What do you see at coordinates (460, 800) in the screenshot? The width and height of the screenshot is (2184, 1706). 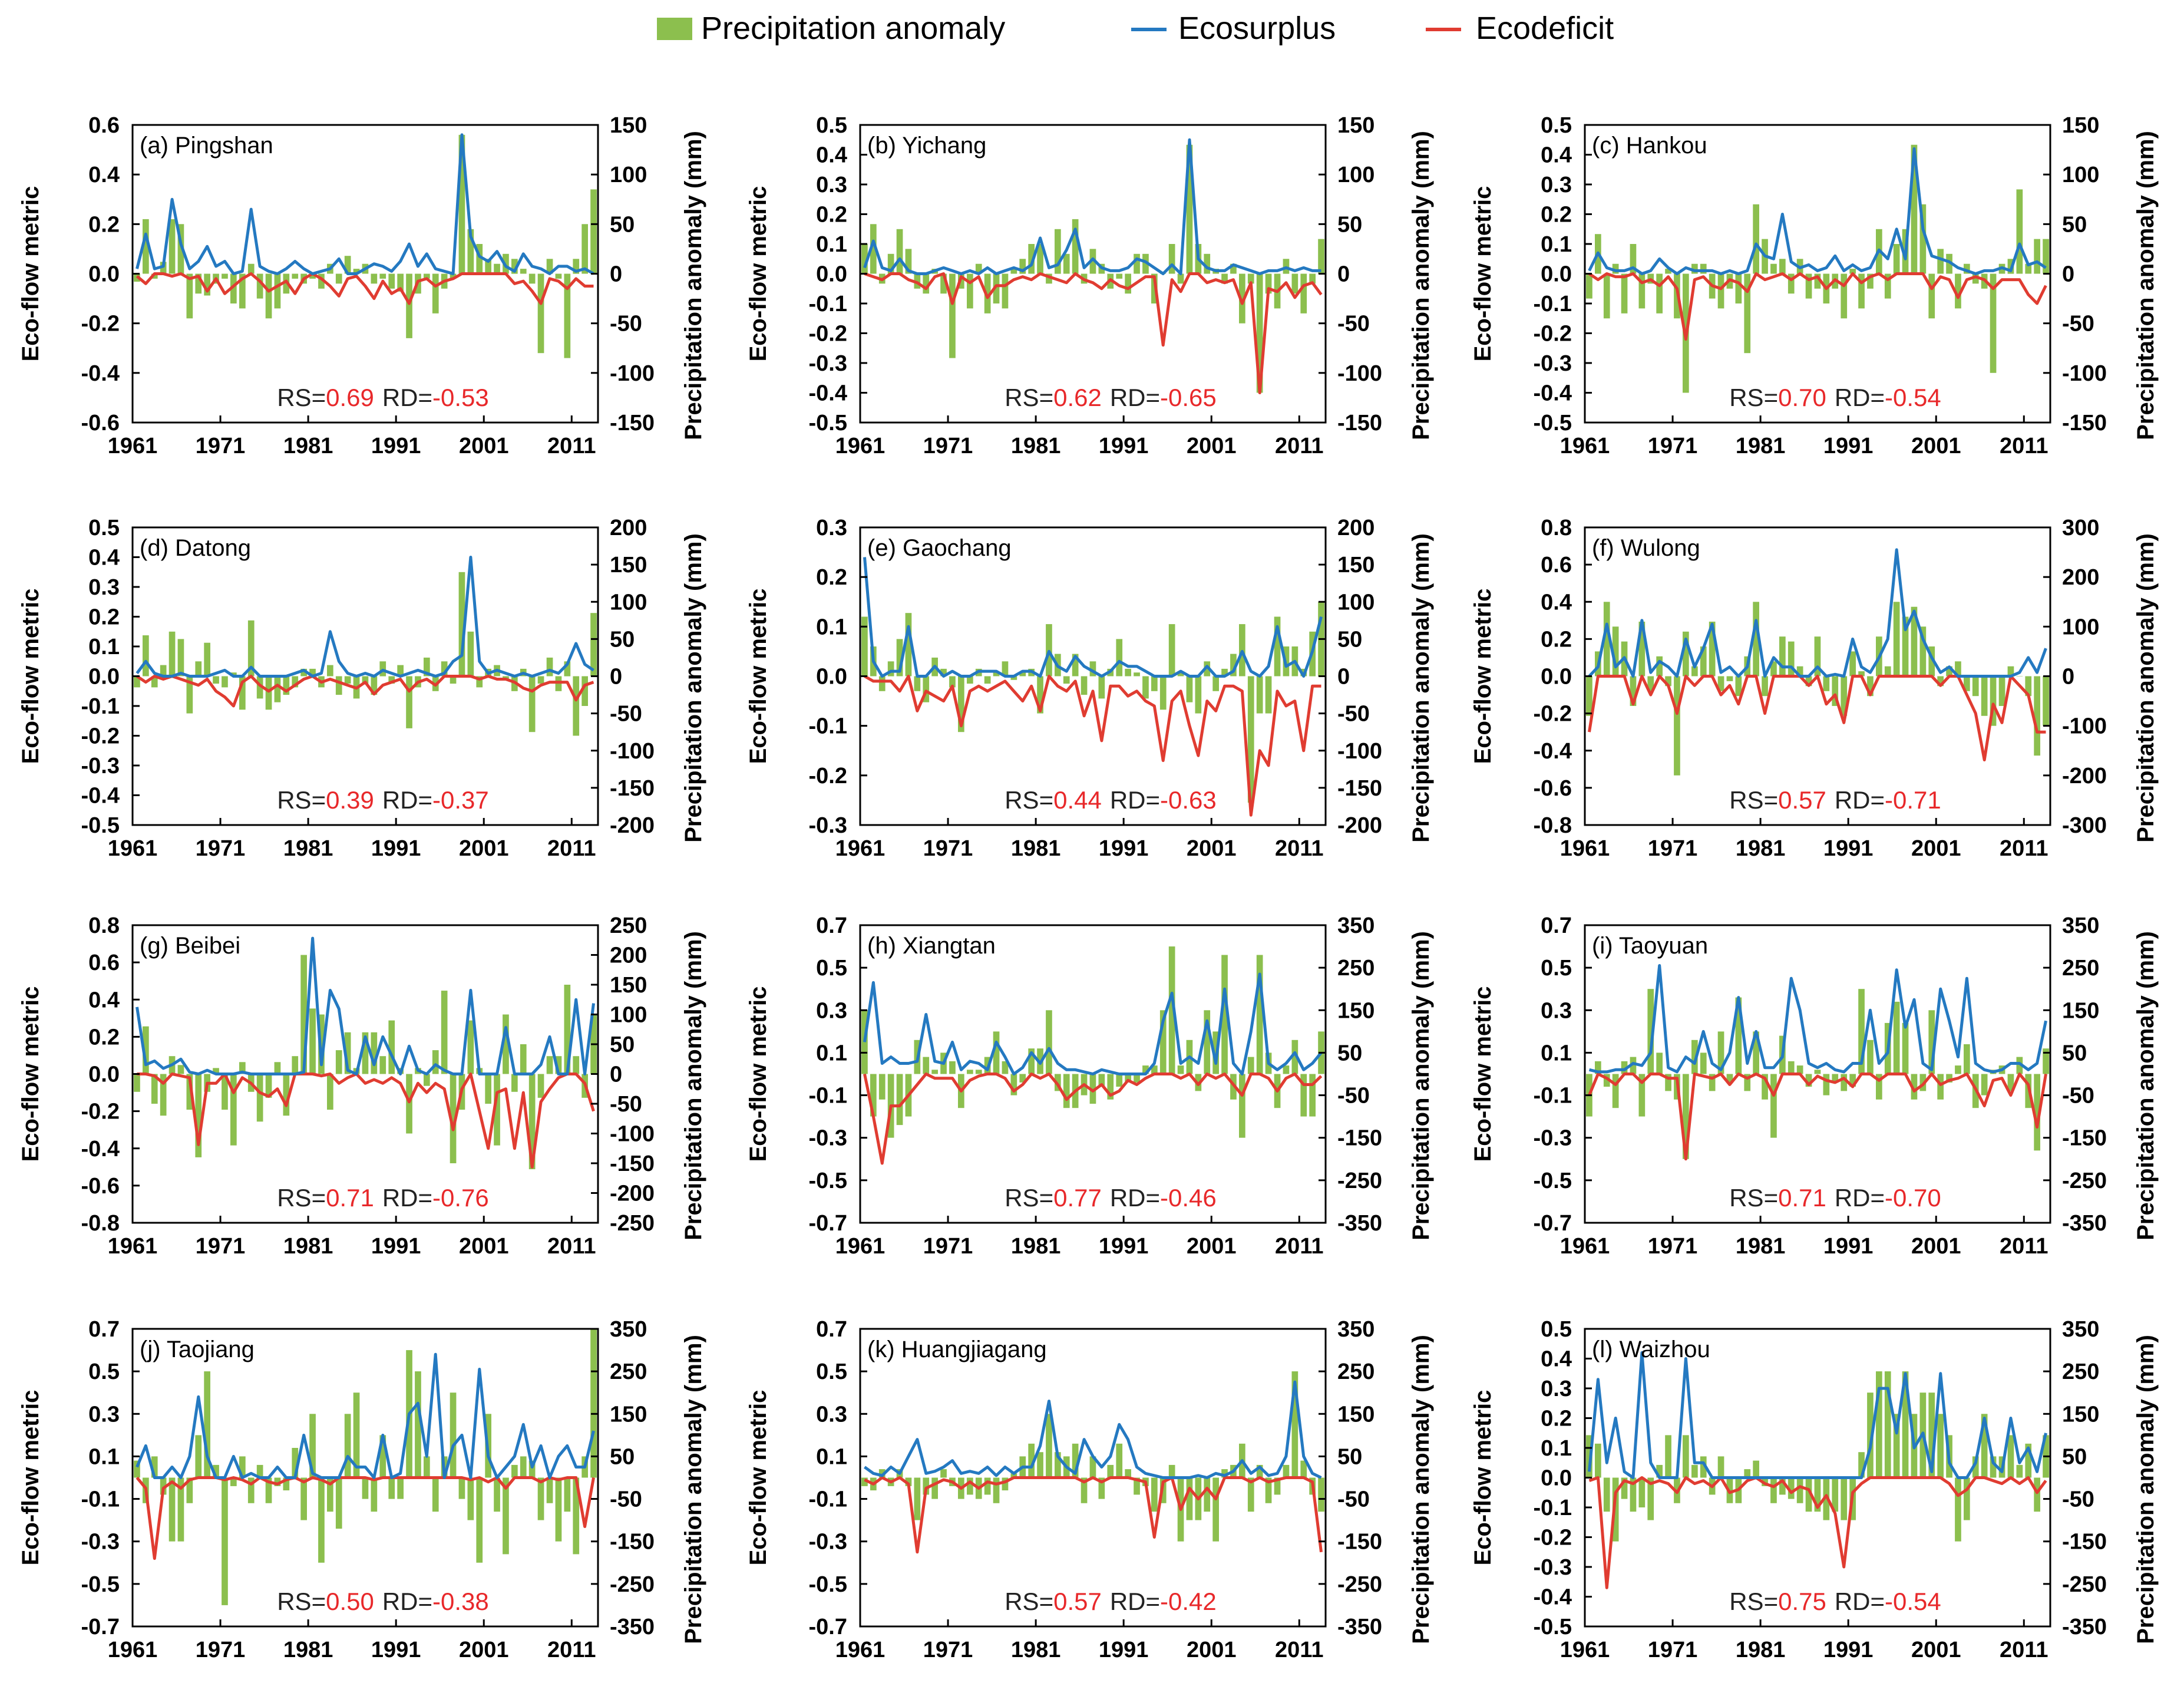 I see `stat-rd: -0.37` at bounding box center [460, 800].